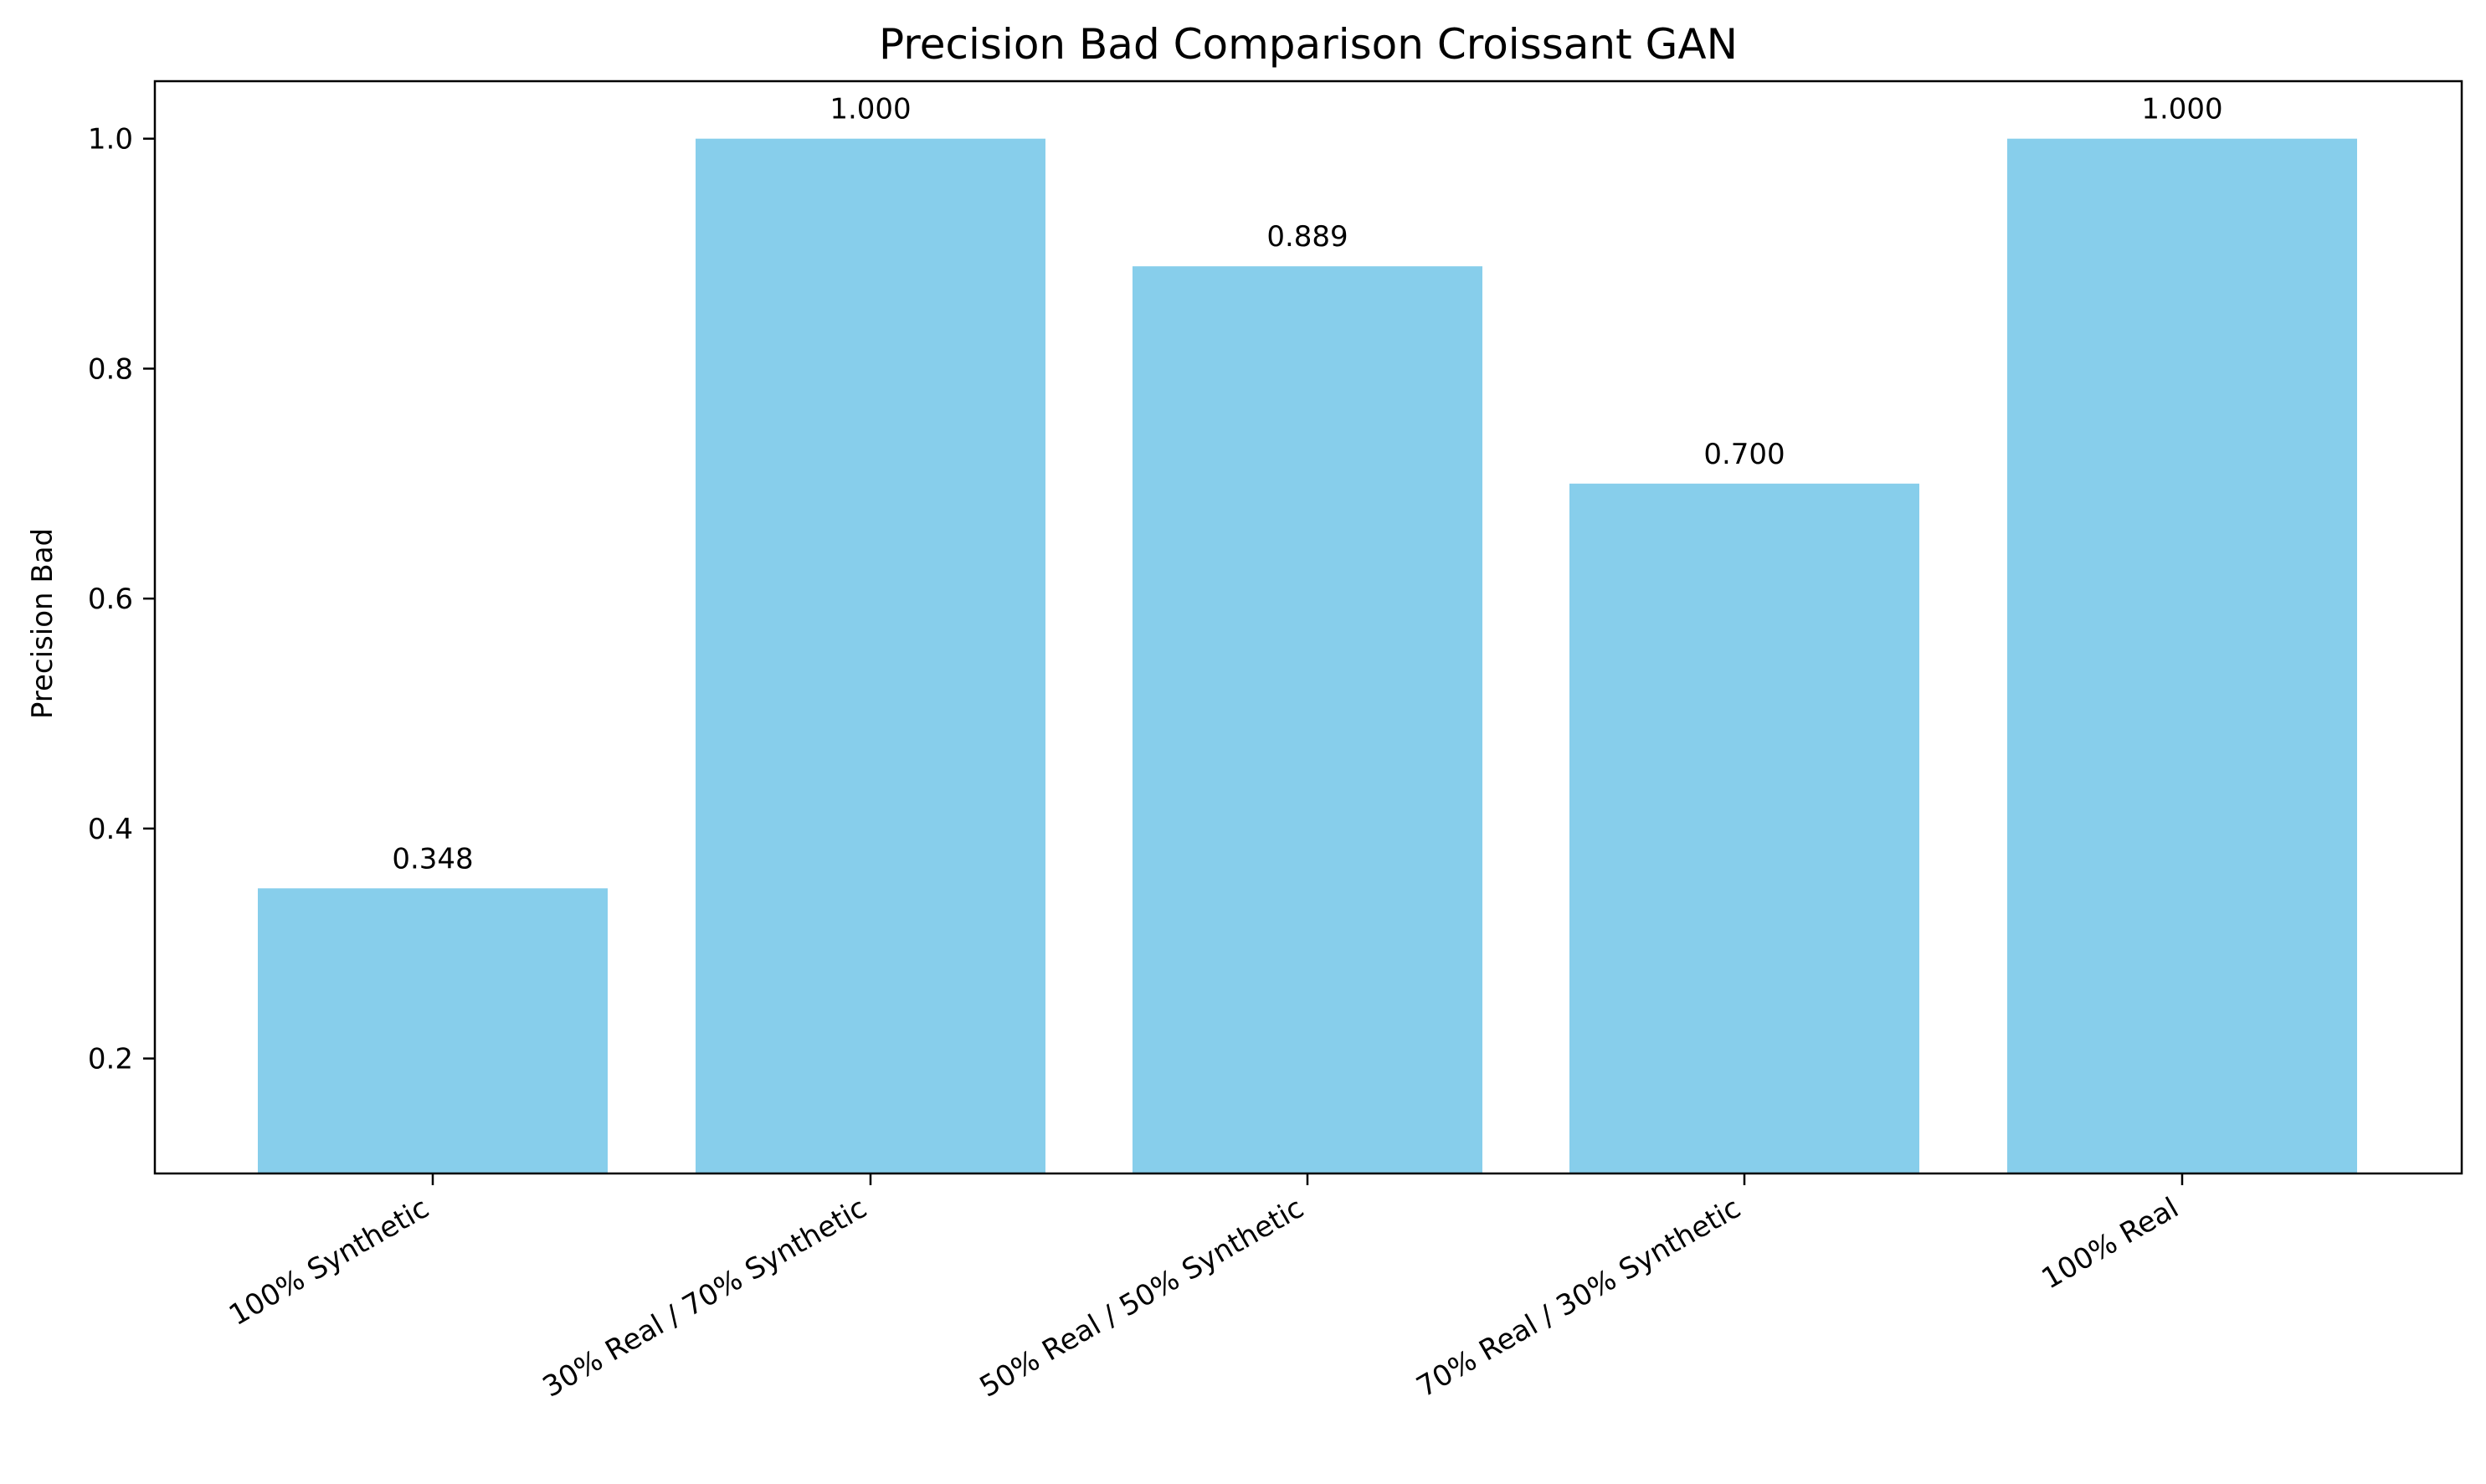 Image resolution: width=2486 pixels, height=1484 pixels. Describe the element at coordinates (1307, 237) in the screenshot. I see `bar-value-label-3: 0.889` at that location.